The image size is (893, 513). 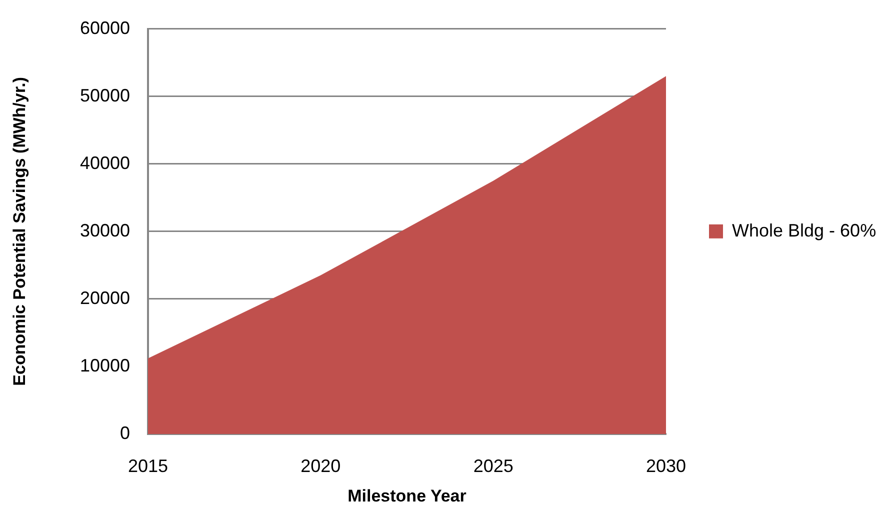 I want to click on y-tick-label: 60000, so click(x=105, y=28).